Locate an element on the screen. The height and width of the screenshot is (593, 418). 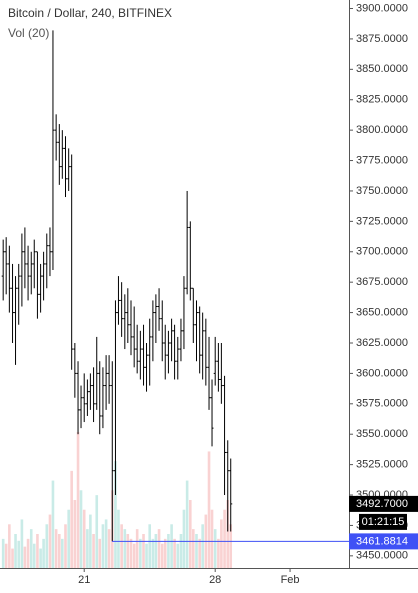
price-line-box is located at coordinates (383, 541).